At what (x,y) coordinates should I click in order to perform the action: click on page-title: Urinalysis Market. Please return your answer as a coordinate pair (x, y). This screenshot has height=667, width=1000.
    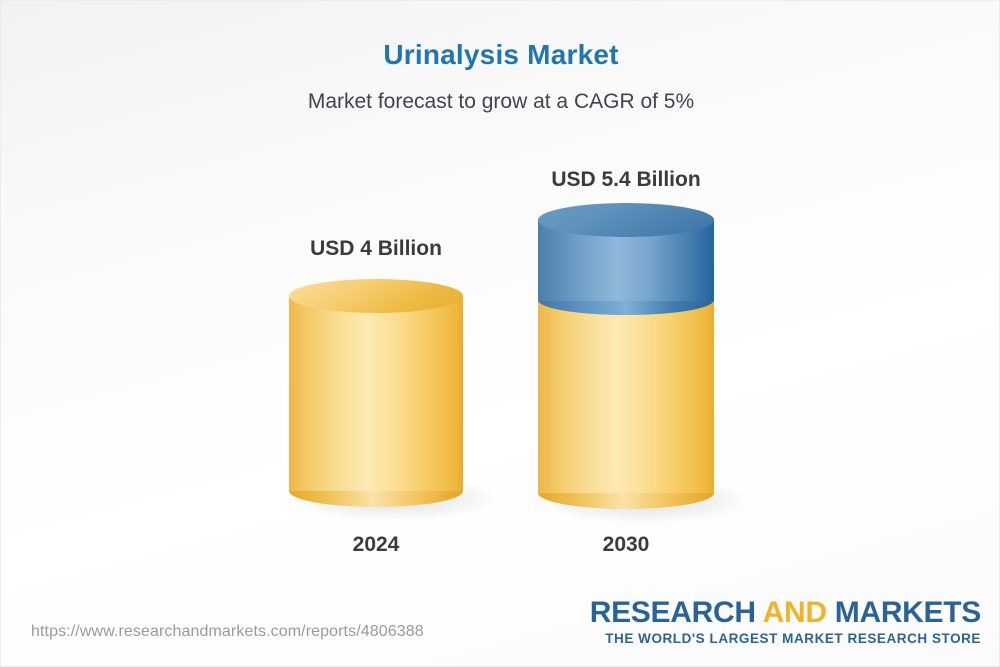
    Looking at the image, I should click on (501, 54).